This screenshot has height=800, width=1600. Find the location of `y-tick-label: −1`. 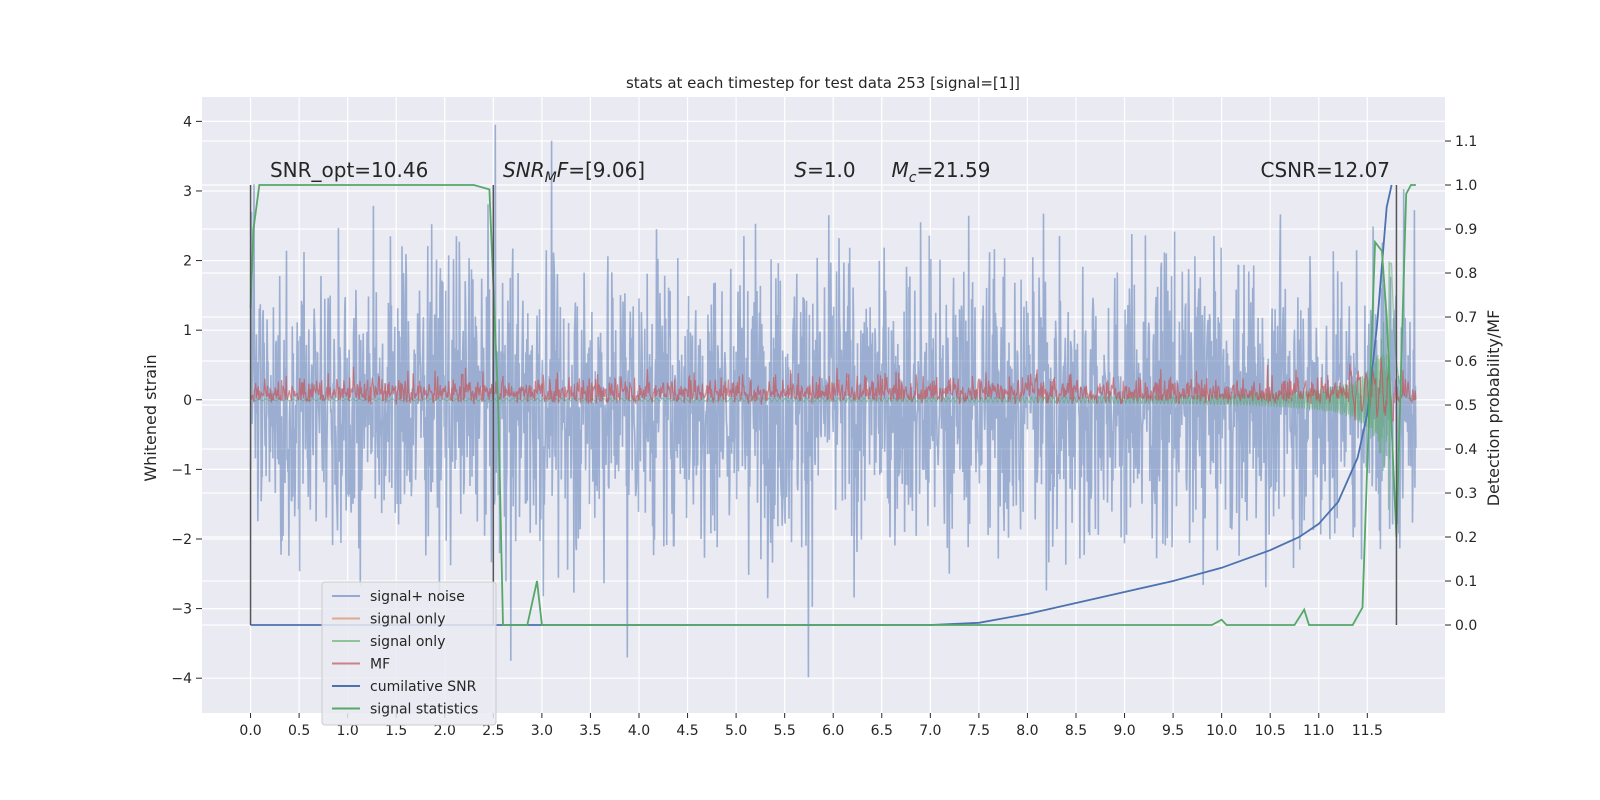

y-tick-label: −1 is located at coordinates (181, 470).